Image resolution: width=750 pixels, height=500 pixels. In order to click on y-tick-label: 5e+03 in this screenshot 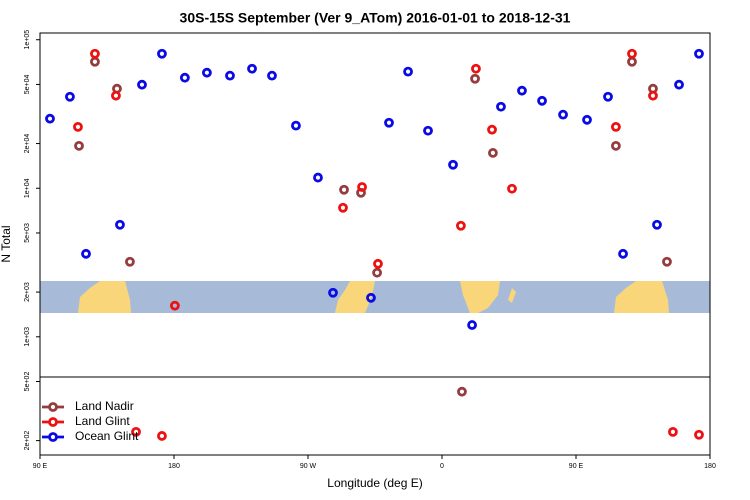, I will do `click(27, 233)`.